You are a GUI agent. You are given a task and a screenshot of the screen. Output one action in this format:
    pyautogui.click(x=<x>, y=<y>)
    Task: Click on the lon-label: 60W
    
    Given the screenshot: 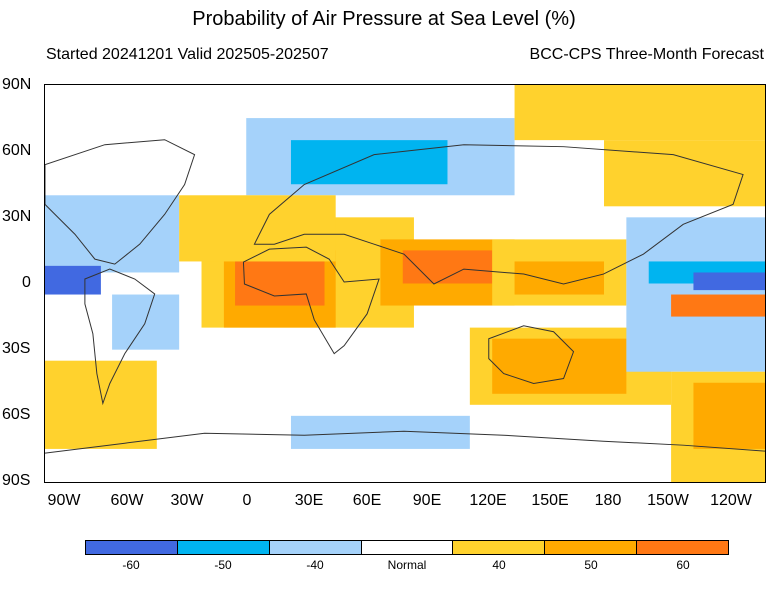 What is the action you would take?
    pyautogui.click(x=127, y=500)
    